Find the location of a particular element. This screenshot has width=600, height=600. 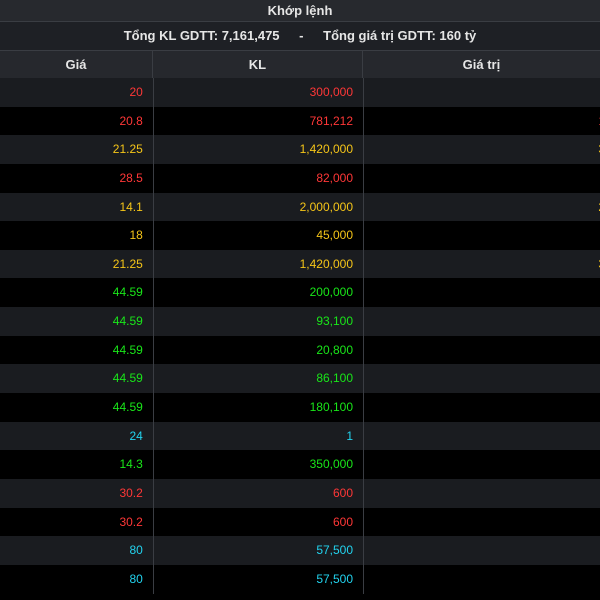

volume-cell: 200,000 is located at coordinates (259, 293).